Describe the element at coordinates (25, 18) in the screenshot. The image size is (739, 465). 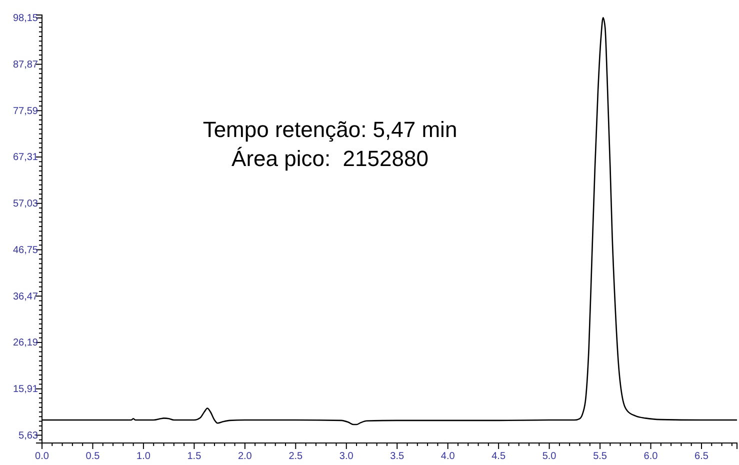
I see `y-tick-label: 98,15` at that location.